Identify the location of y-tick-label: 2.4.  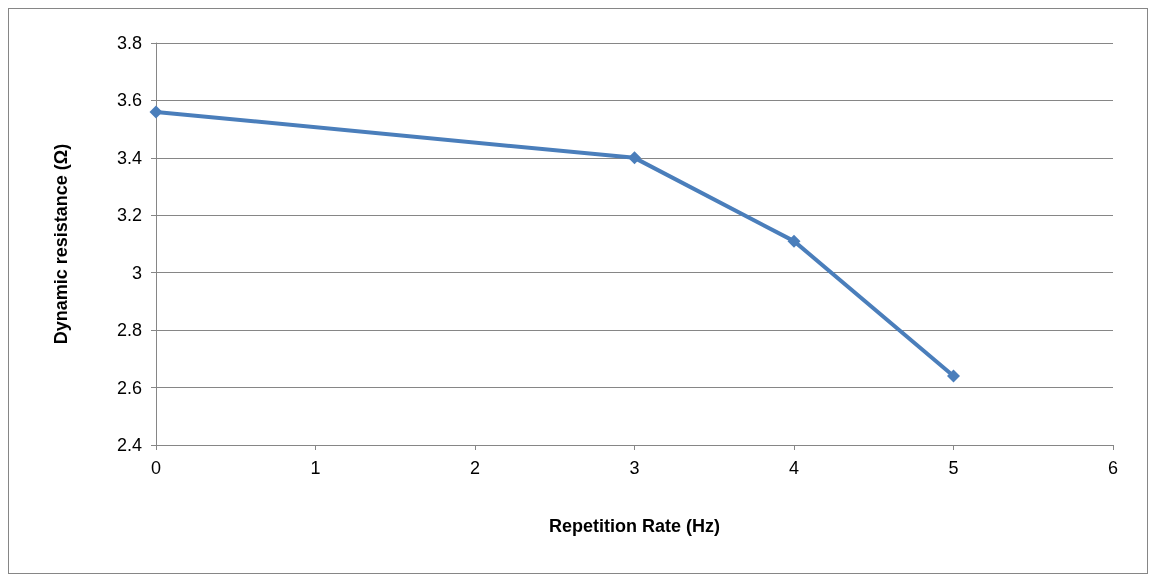
(129, 445).